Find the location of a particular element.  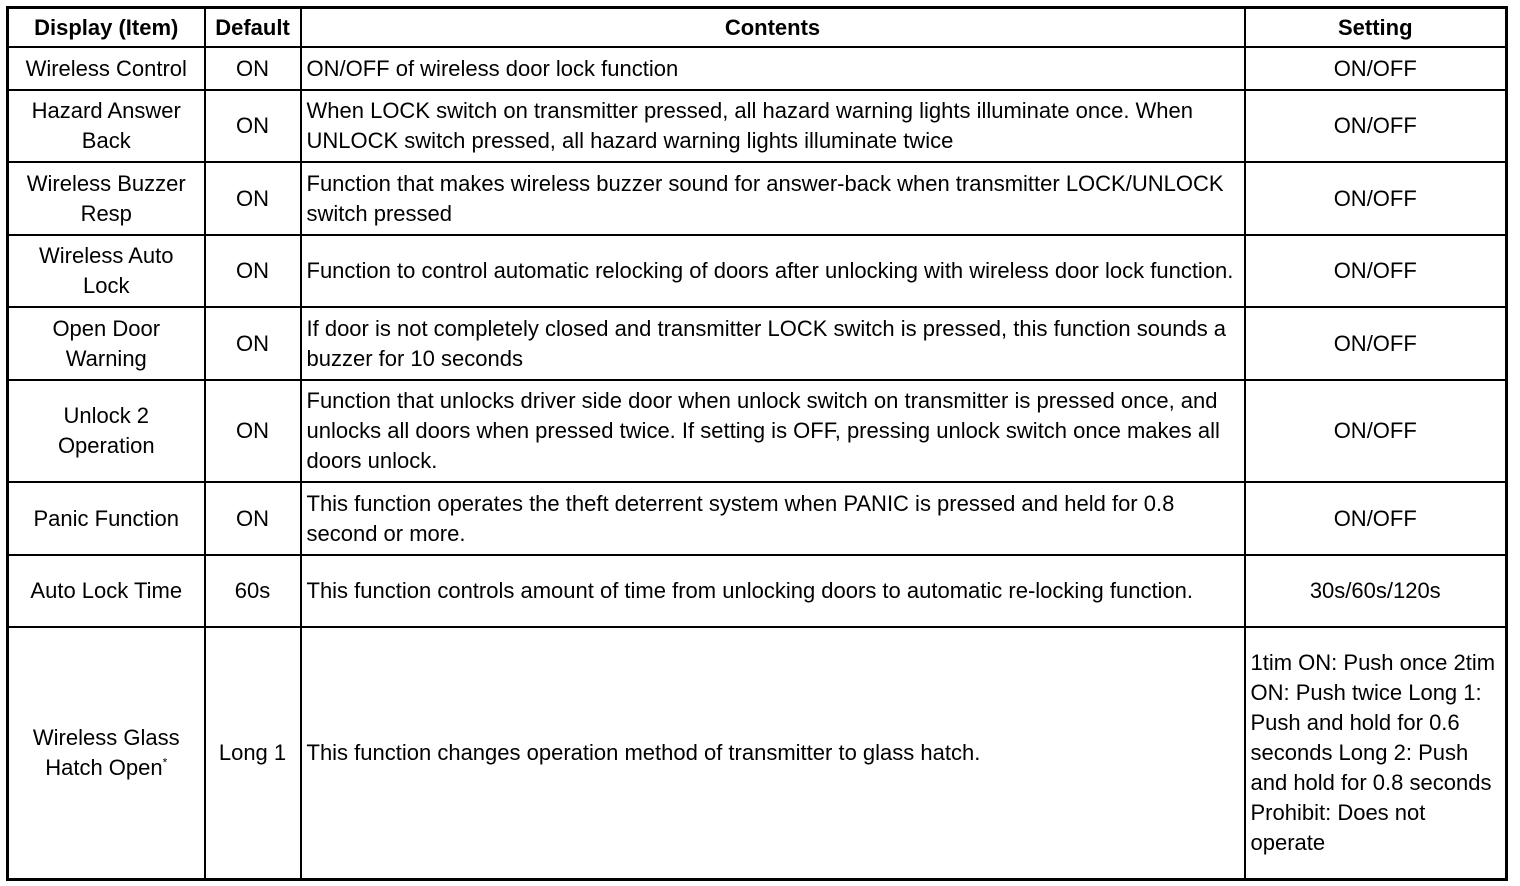

item-cell: Wireless Control is located at coordinates (106, 68).